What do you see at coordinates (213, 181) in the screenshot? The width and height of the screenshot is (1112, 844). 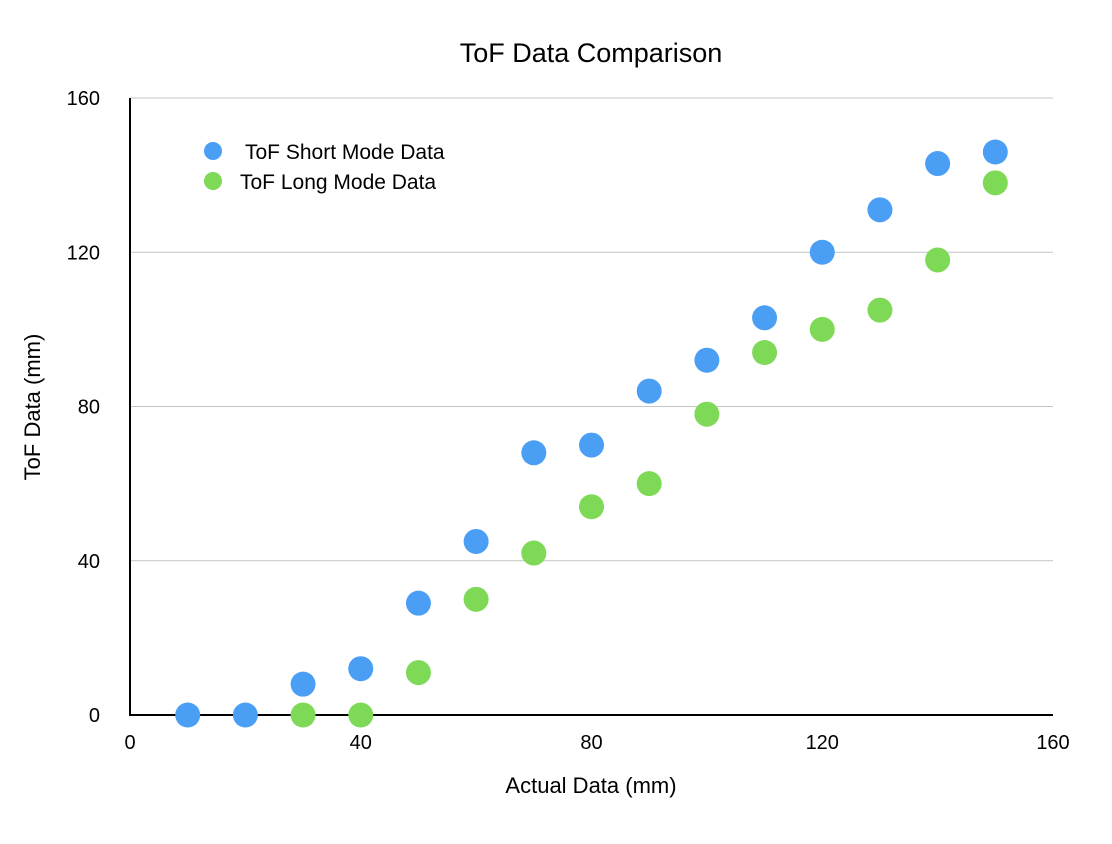 I see `legend-marker-long` at bounding box center [213, 181].